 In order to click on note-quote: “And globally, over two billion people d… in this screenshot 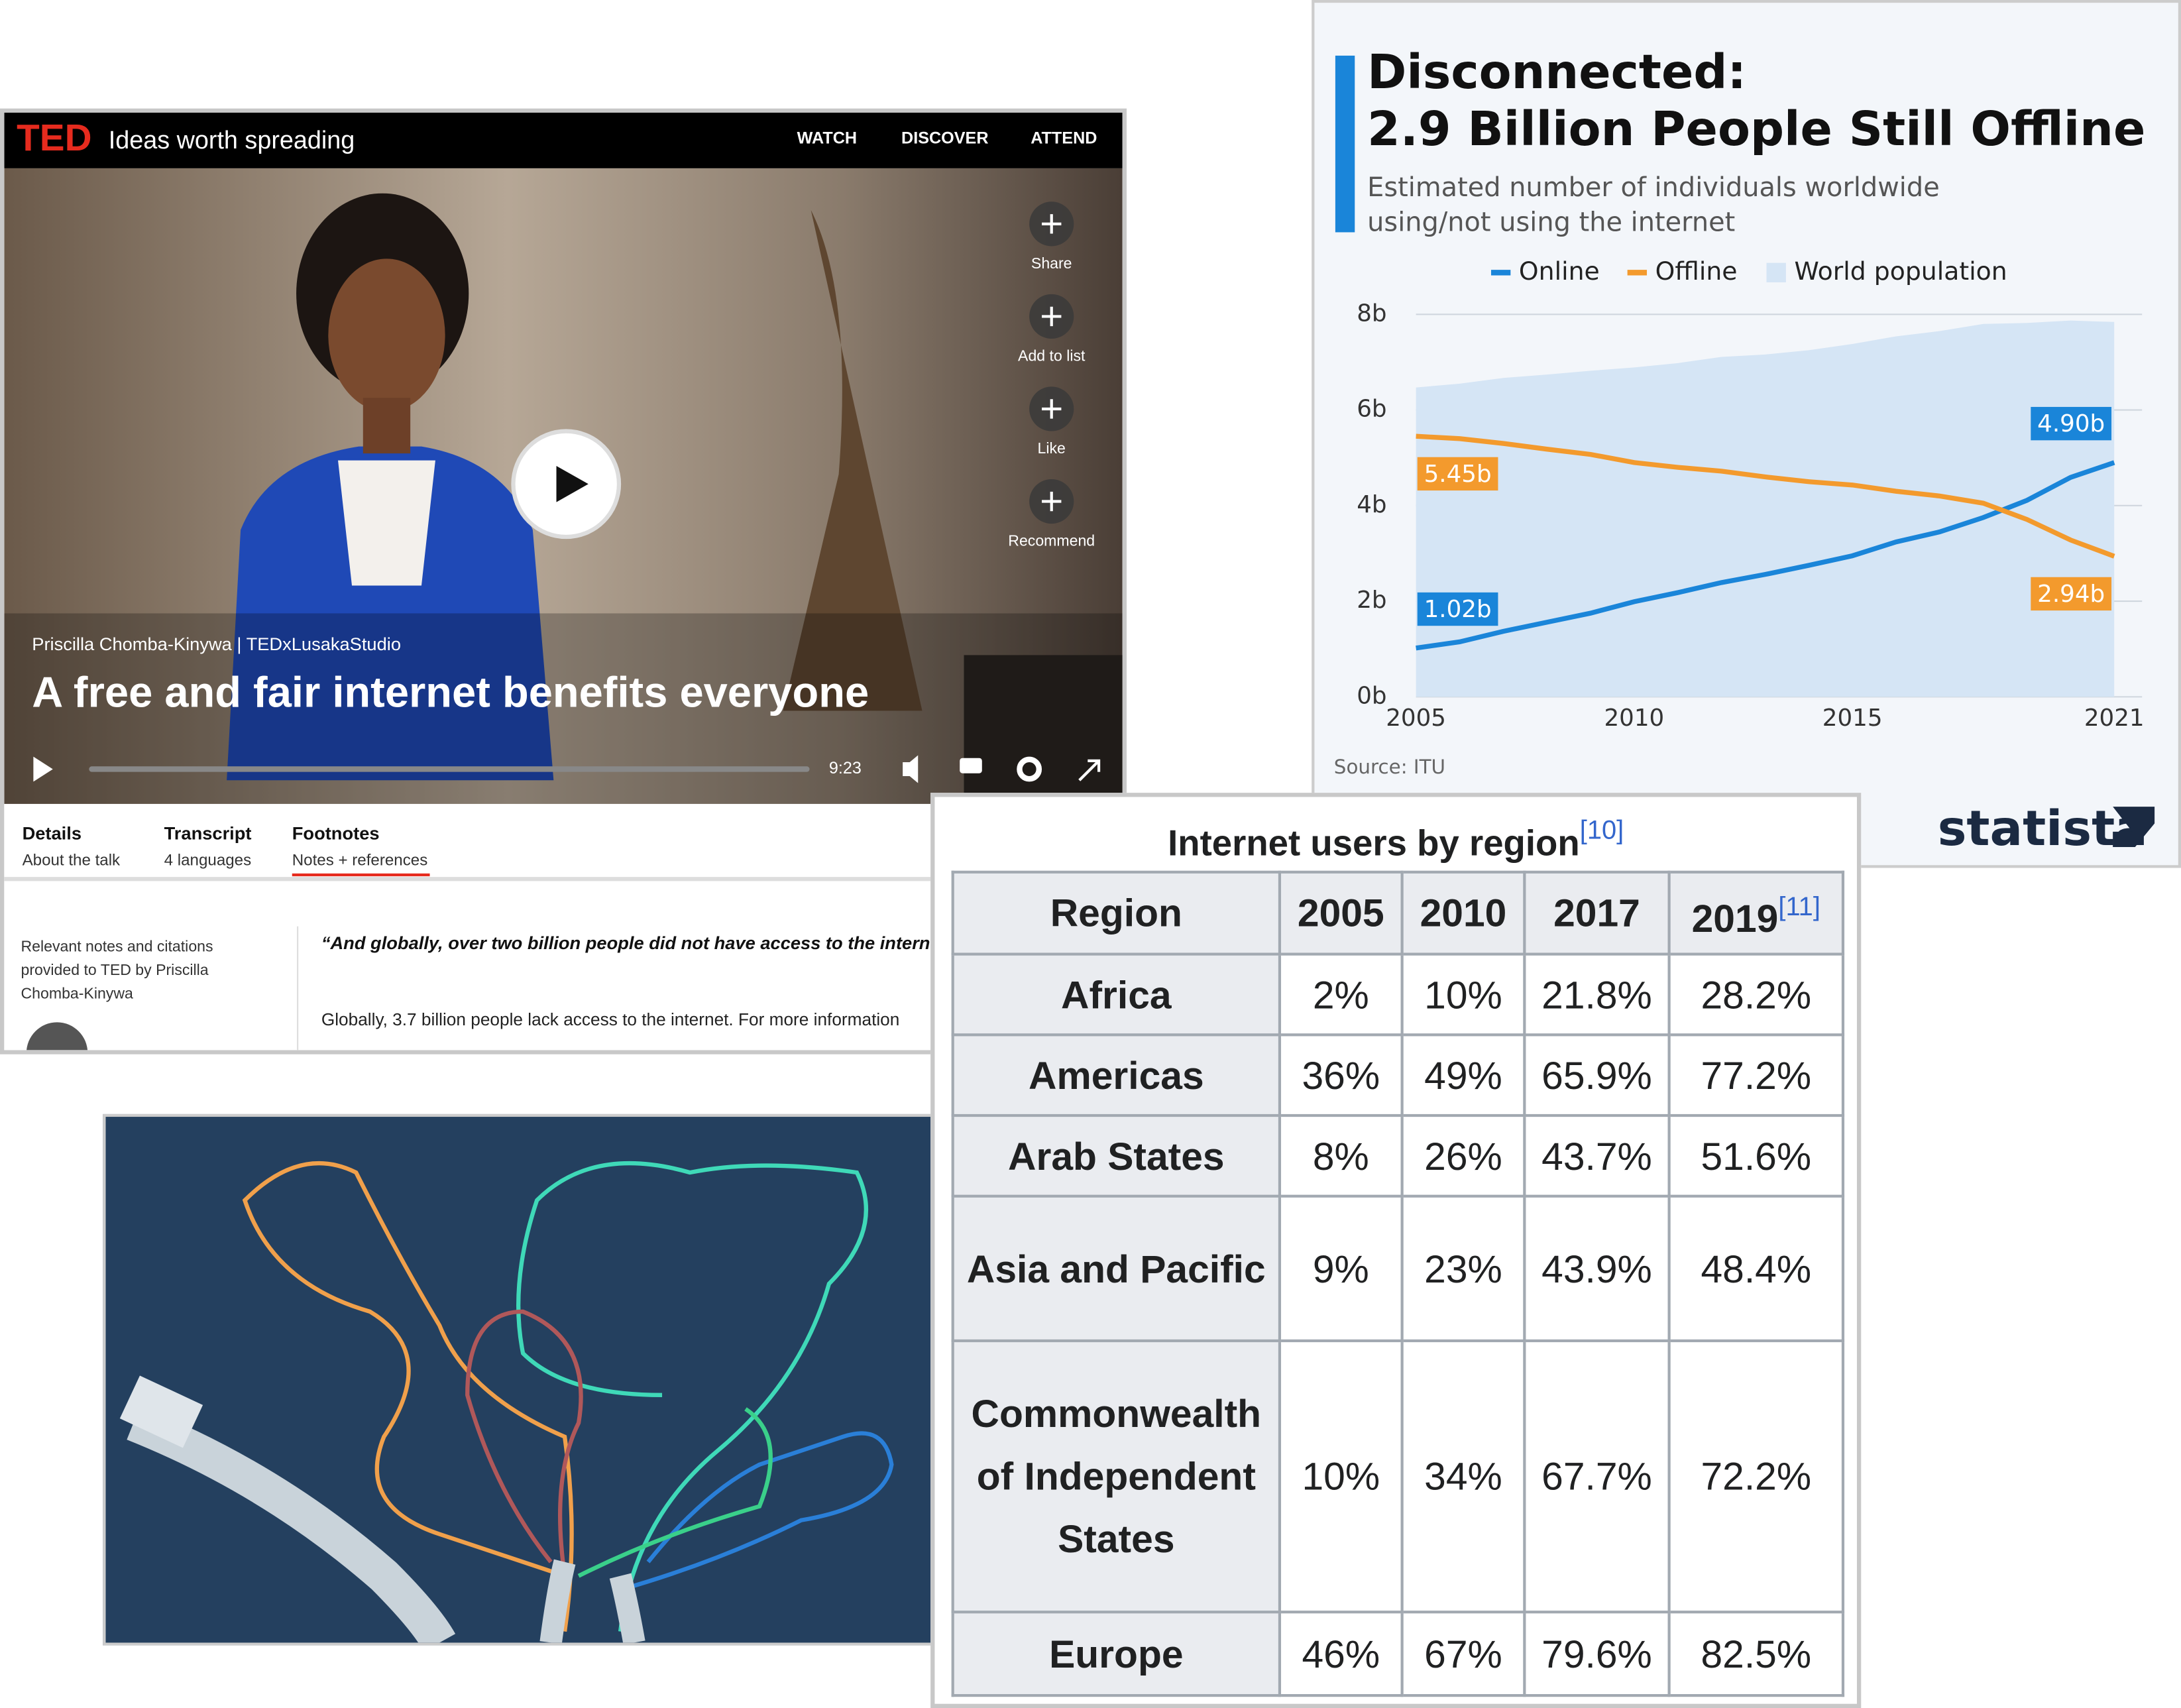, I will do `click(636, 943)`.